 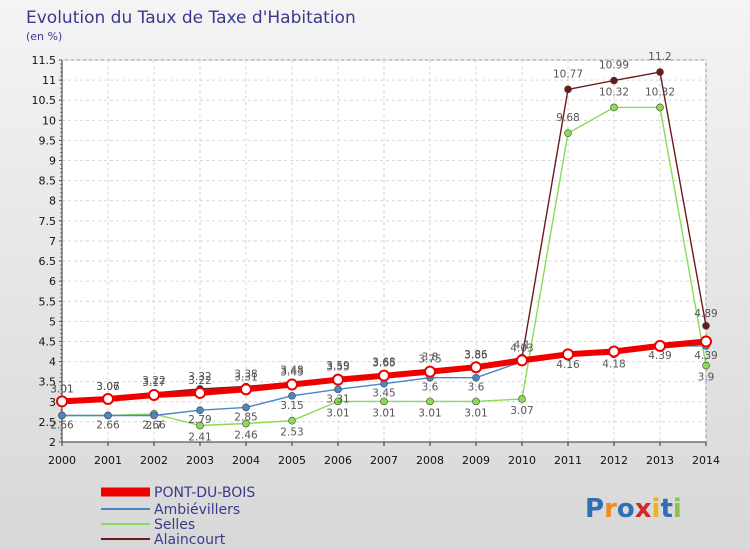 What do you see at coordinates (522, 346) in the screenshot?
I see `data-label: 4.1` at bounding box center [522, 346].